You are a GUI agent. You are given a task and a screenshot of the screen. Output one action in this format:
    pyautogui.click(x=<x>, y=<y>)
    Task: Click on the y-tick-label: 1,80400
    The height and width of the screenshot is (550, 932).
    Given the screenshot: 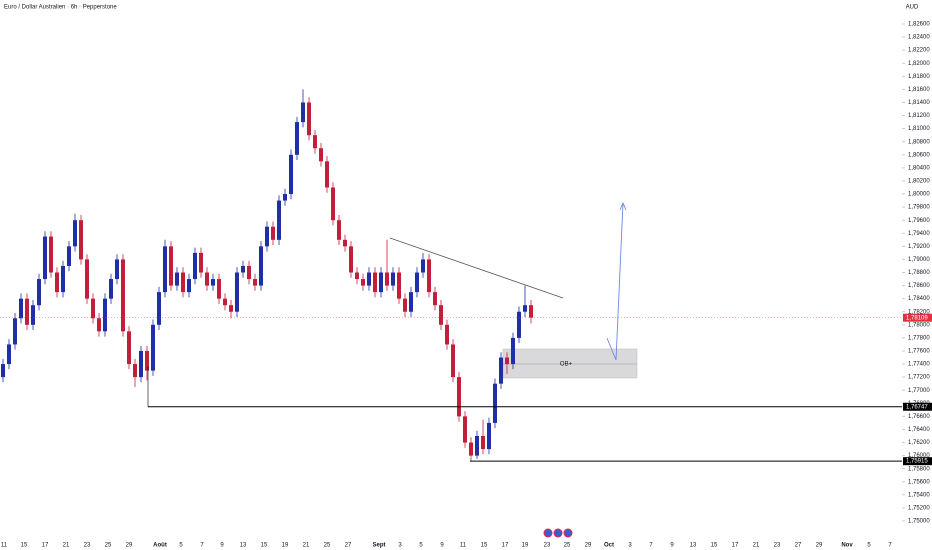 What is the action you would take?
    pyautogui.click(x=919, y=168)
    